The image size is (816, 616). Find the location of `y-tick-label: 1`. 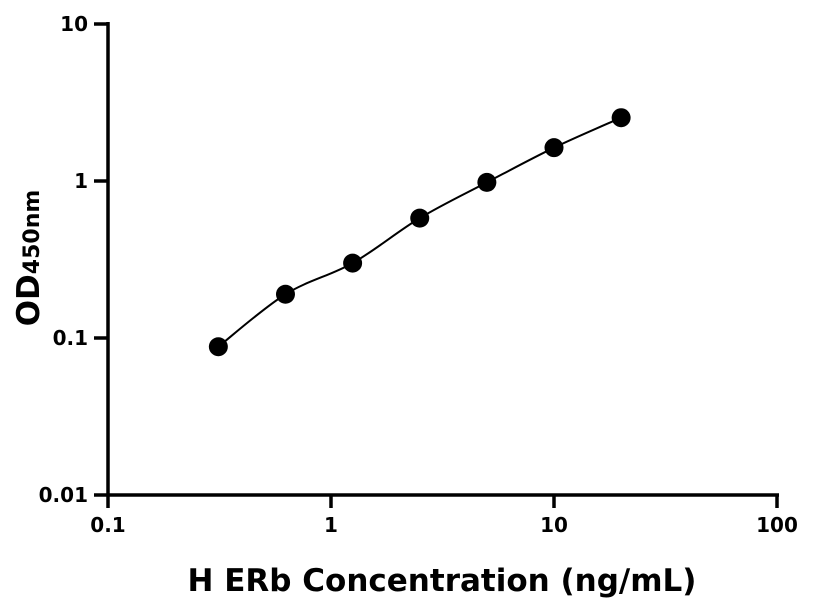

y-tick-label: 1 is located at coordinates (81, 181).